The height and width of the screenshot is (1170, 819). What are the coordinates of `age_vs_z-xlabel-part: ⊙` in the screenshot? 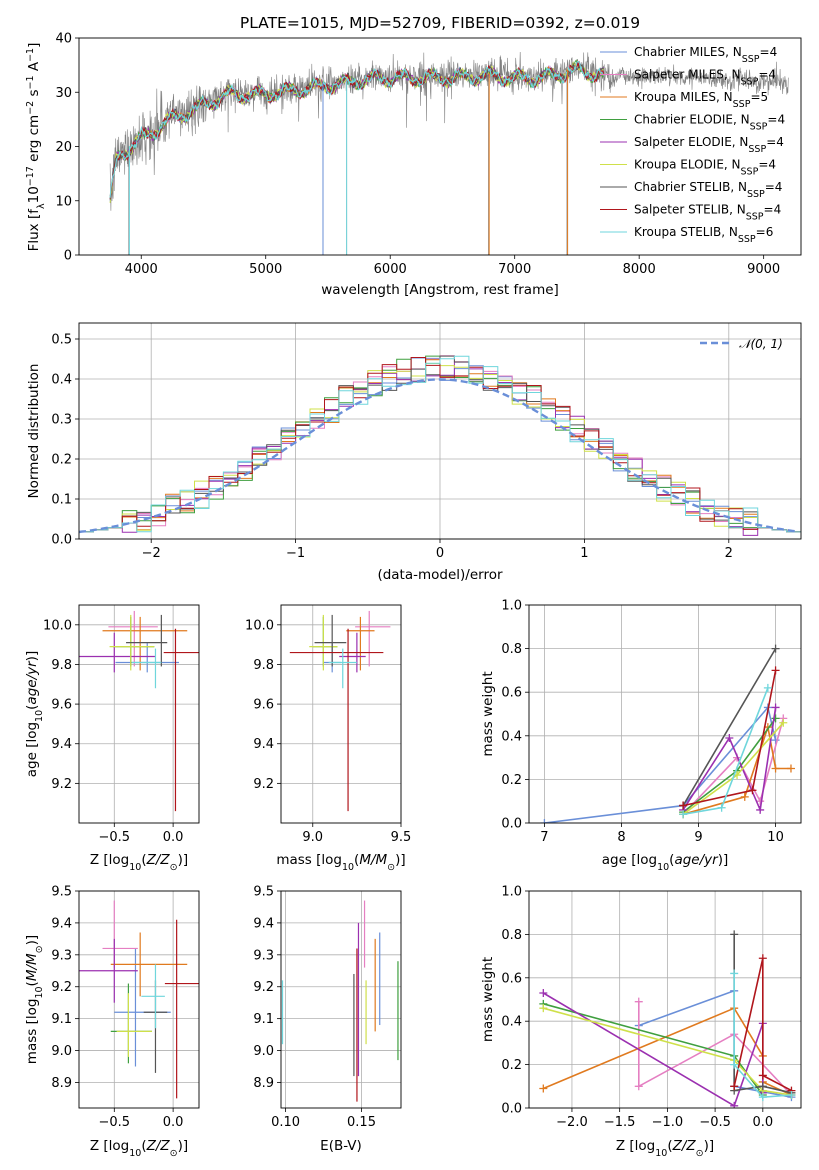 It's located at (174, 867).